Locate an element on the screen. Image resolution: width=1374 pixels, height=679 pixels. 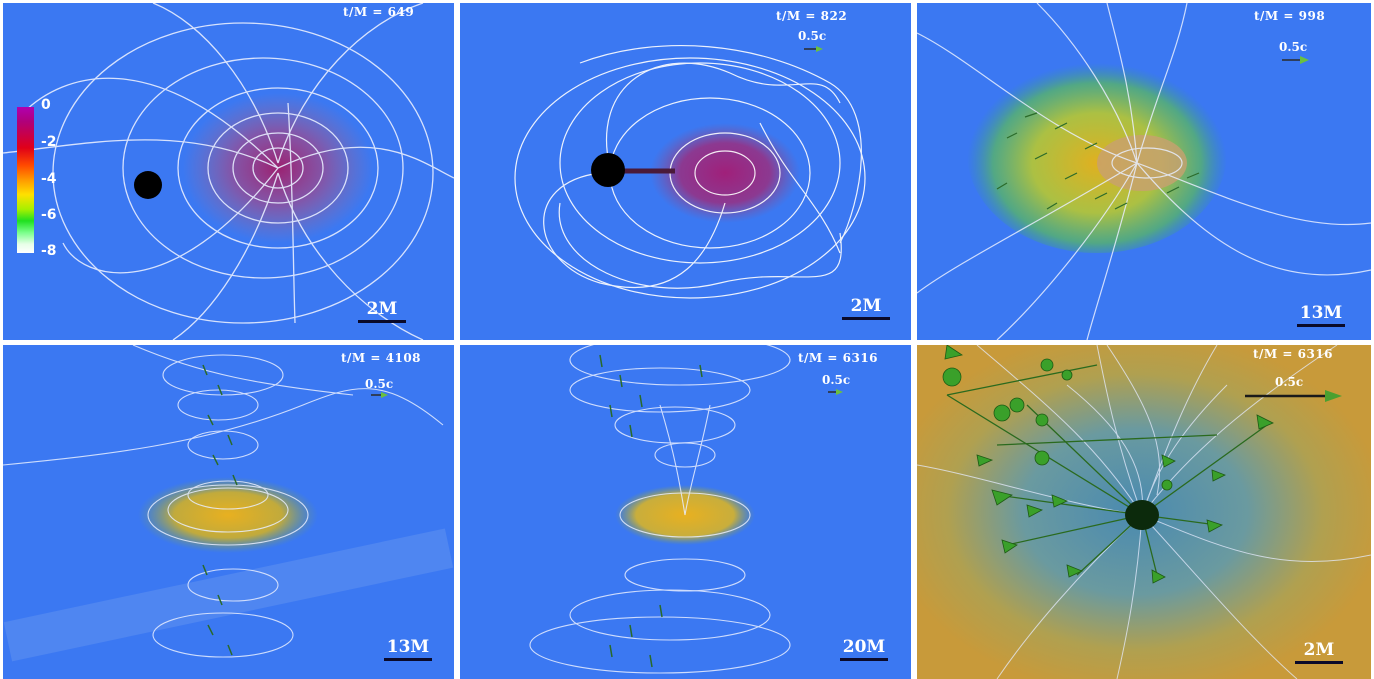
time-label: t/M = 649 is located at coordinates (379, 12).